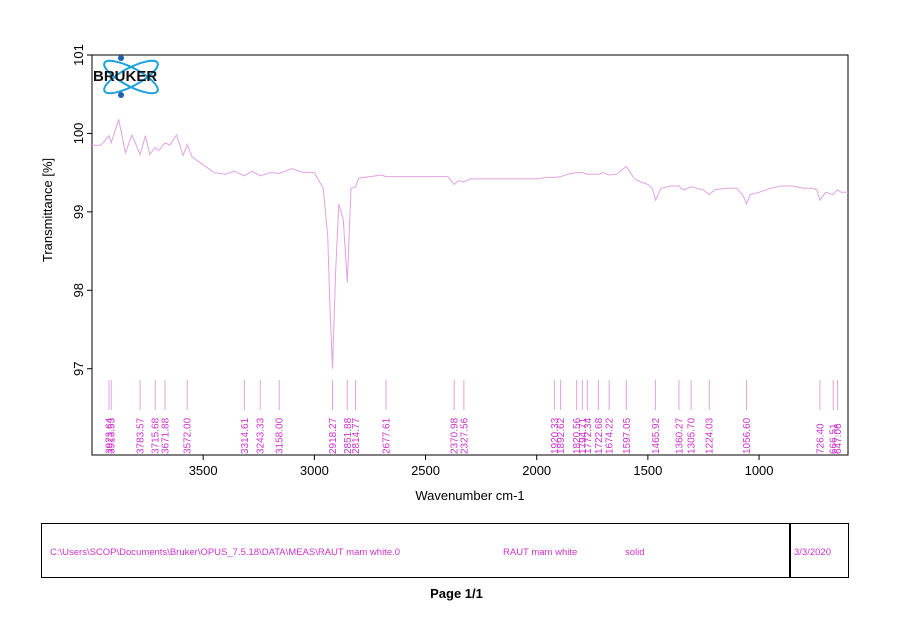  Describe the element at coordinates (561, 435) in the screenshot. I see `peak-label: 1892.62` at that location.